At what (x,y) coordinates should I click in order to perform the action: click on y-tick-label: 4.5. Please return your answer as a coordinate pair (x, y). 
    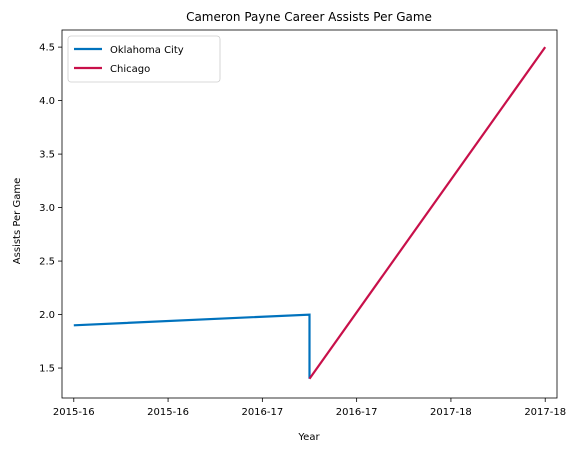
    Looking at the image, I should click on (47, 48).